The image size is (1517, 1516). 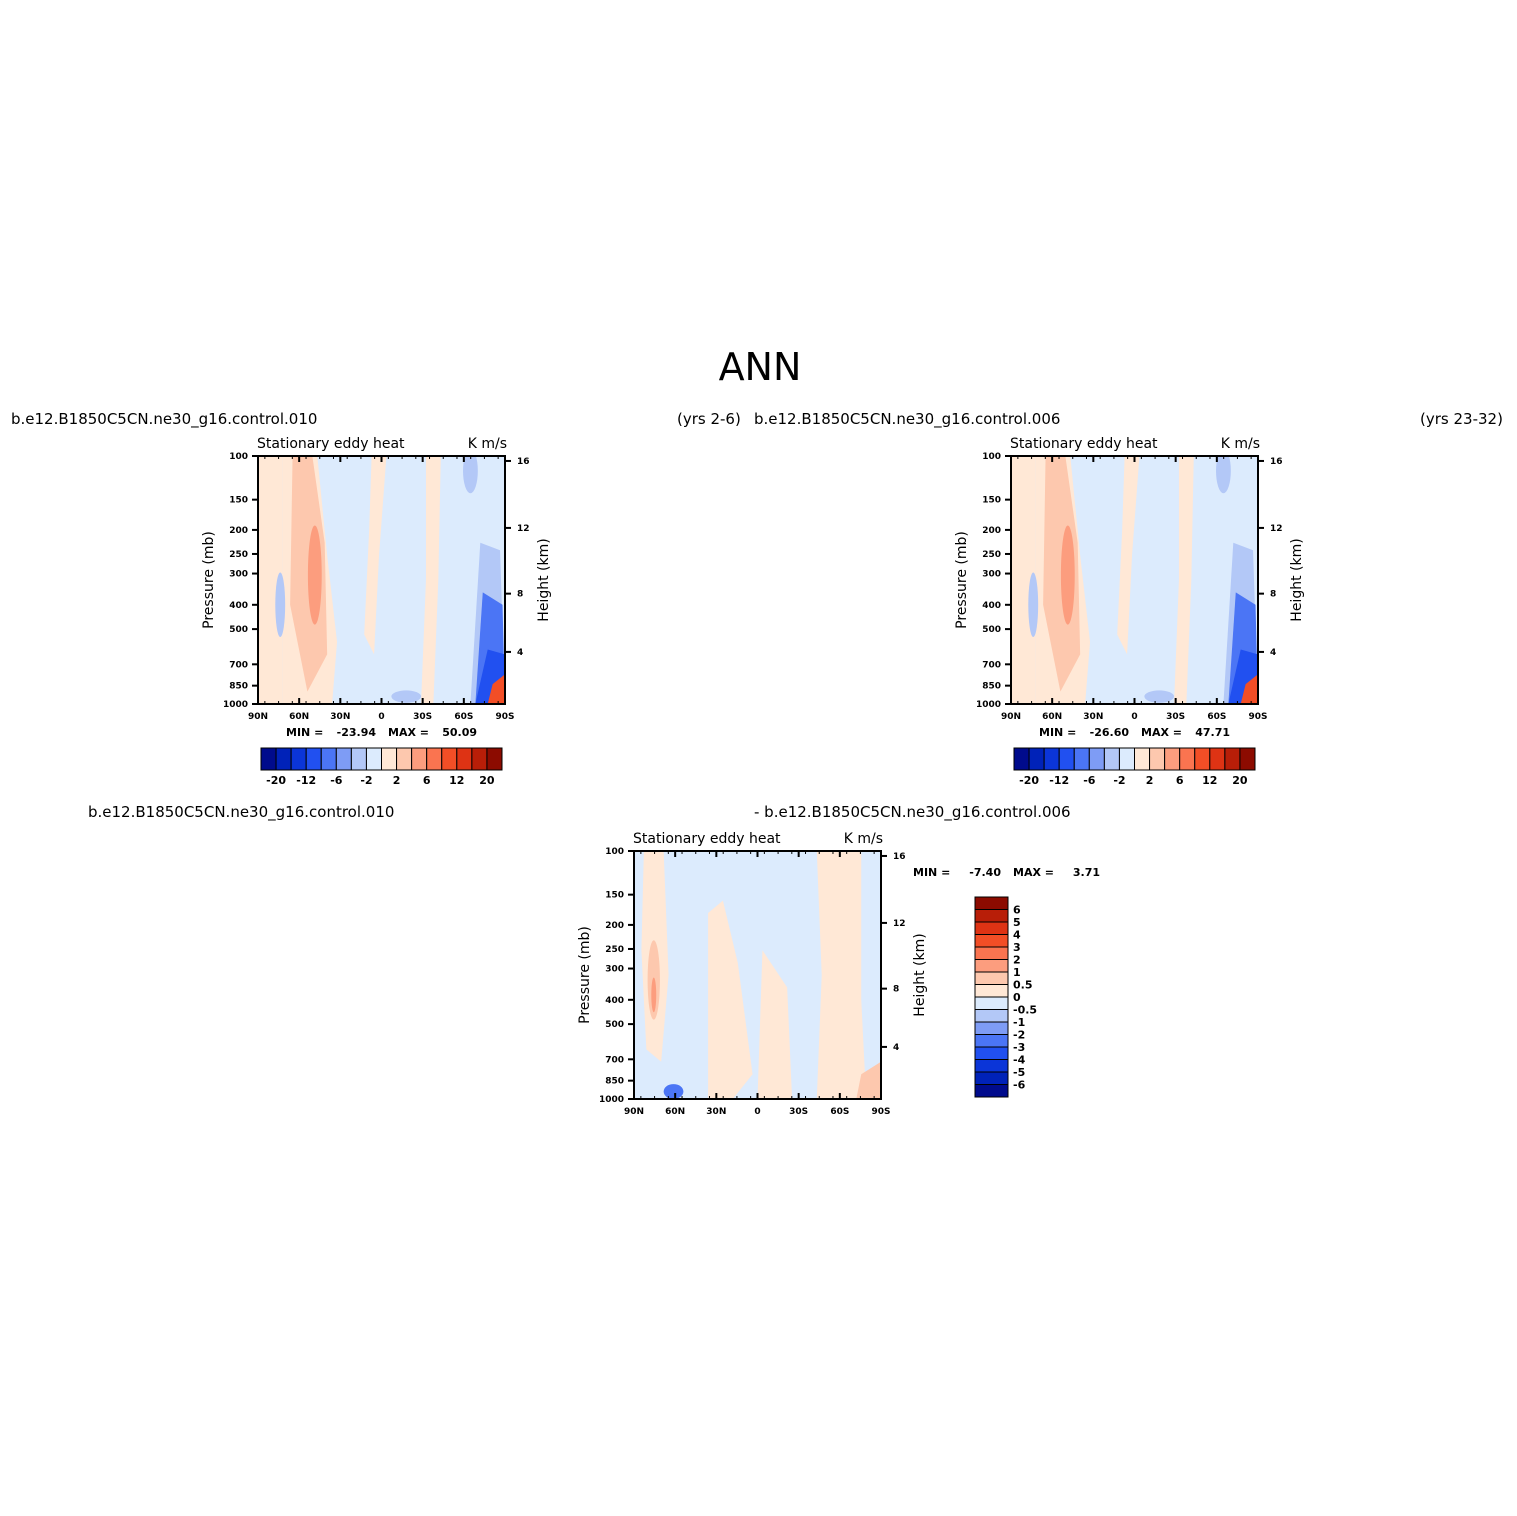 What do you see at coordinates (907, 419) in the screenshot?
I see `caption-right: b.e12.B1850C5CN.ne30_g16.control.006` at bounding box center [907, 419].